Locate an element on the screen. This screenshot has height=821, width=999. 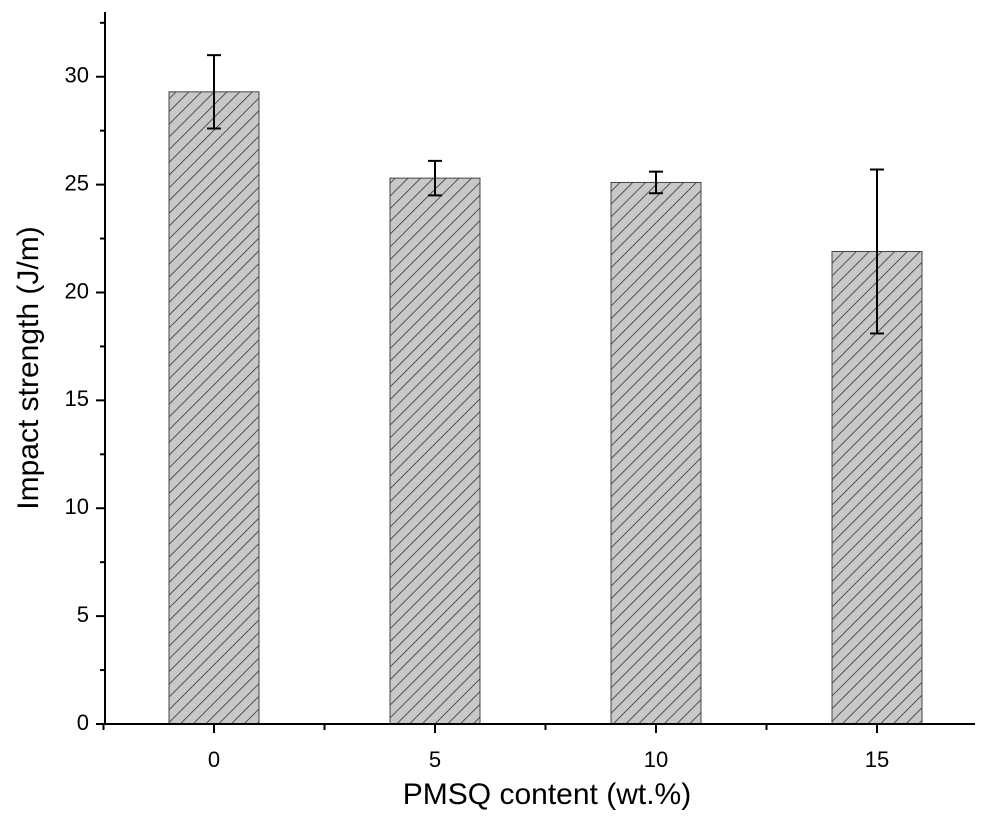
x-axis-title: PMSQ content (wt.%) is located at coordinates (547, 794).